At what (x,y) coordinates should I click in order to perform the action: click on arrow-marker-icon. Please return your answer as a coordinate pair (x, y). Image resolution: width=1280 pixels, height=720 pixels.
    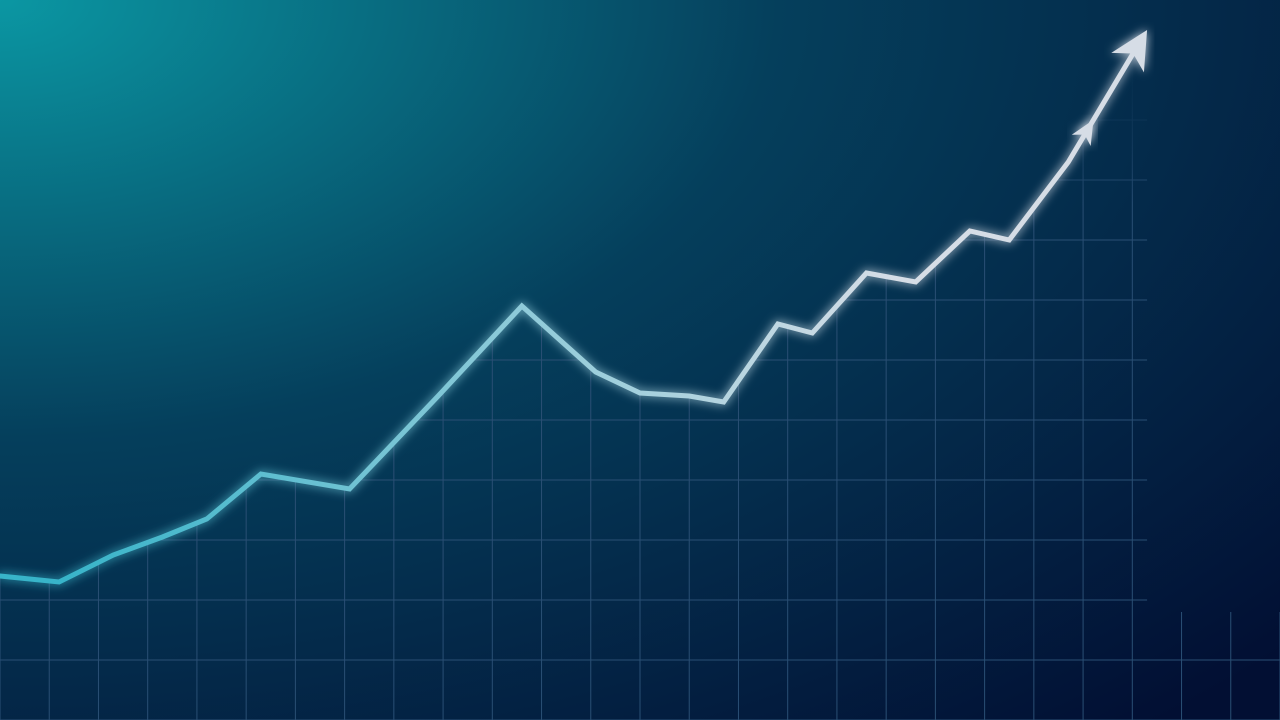
    Looking at the image, I should click on (1082, 133).